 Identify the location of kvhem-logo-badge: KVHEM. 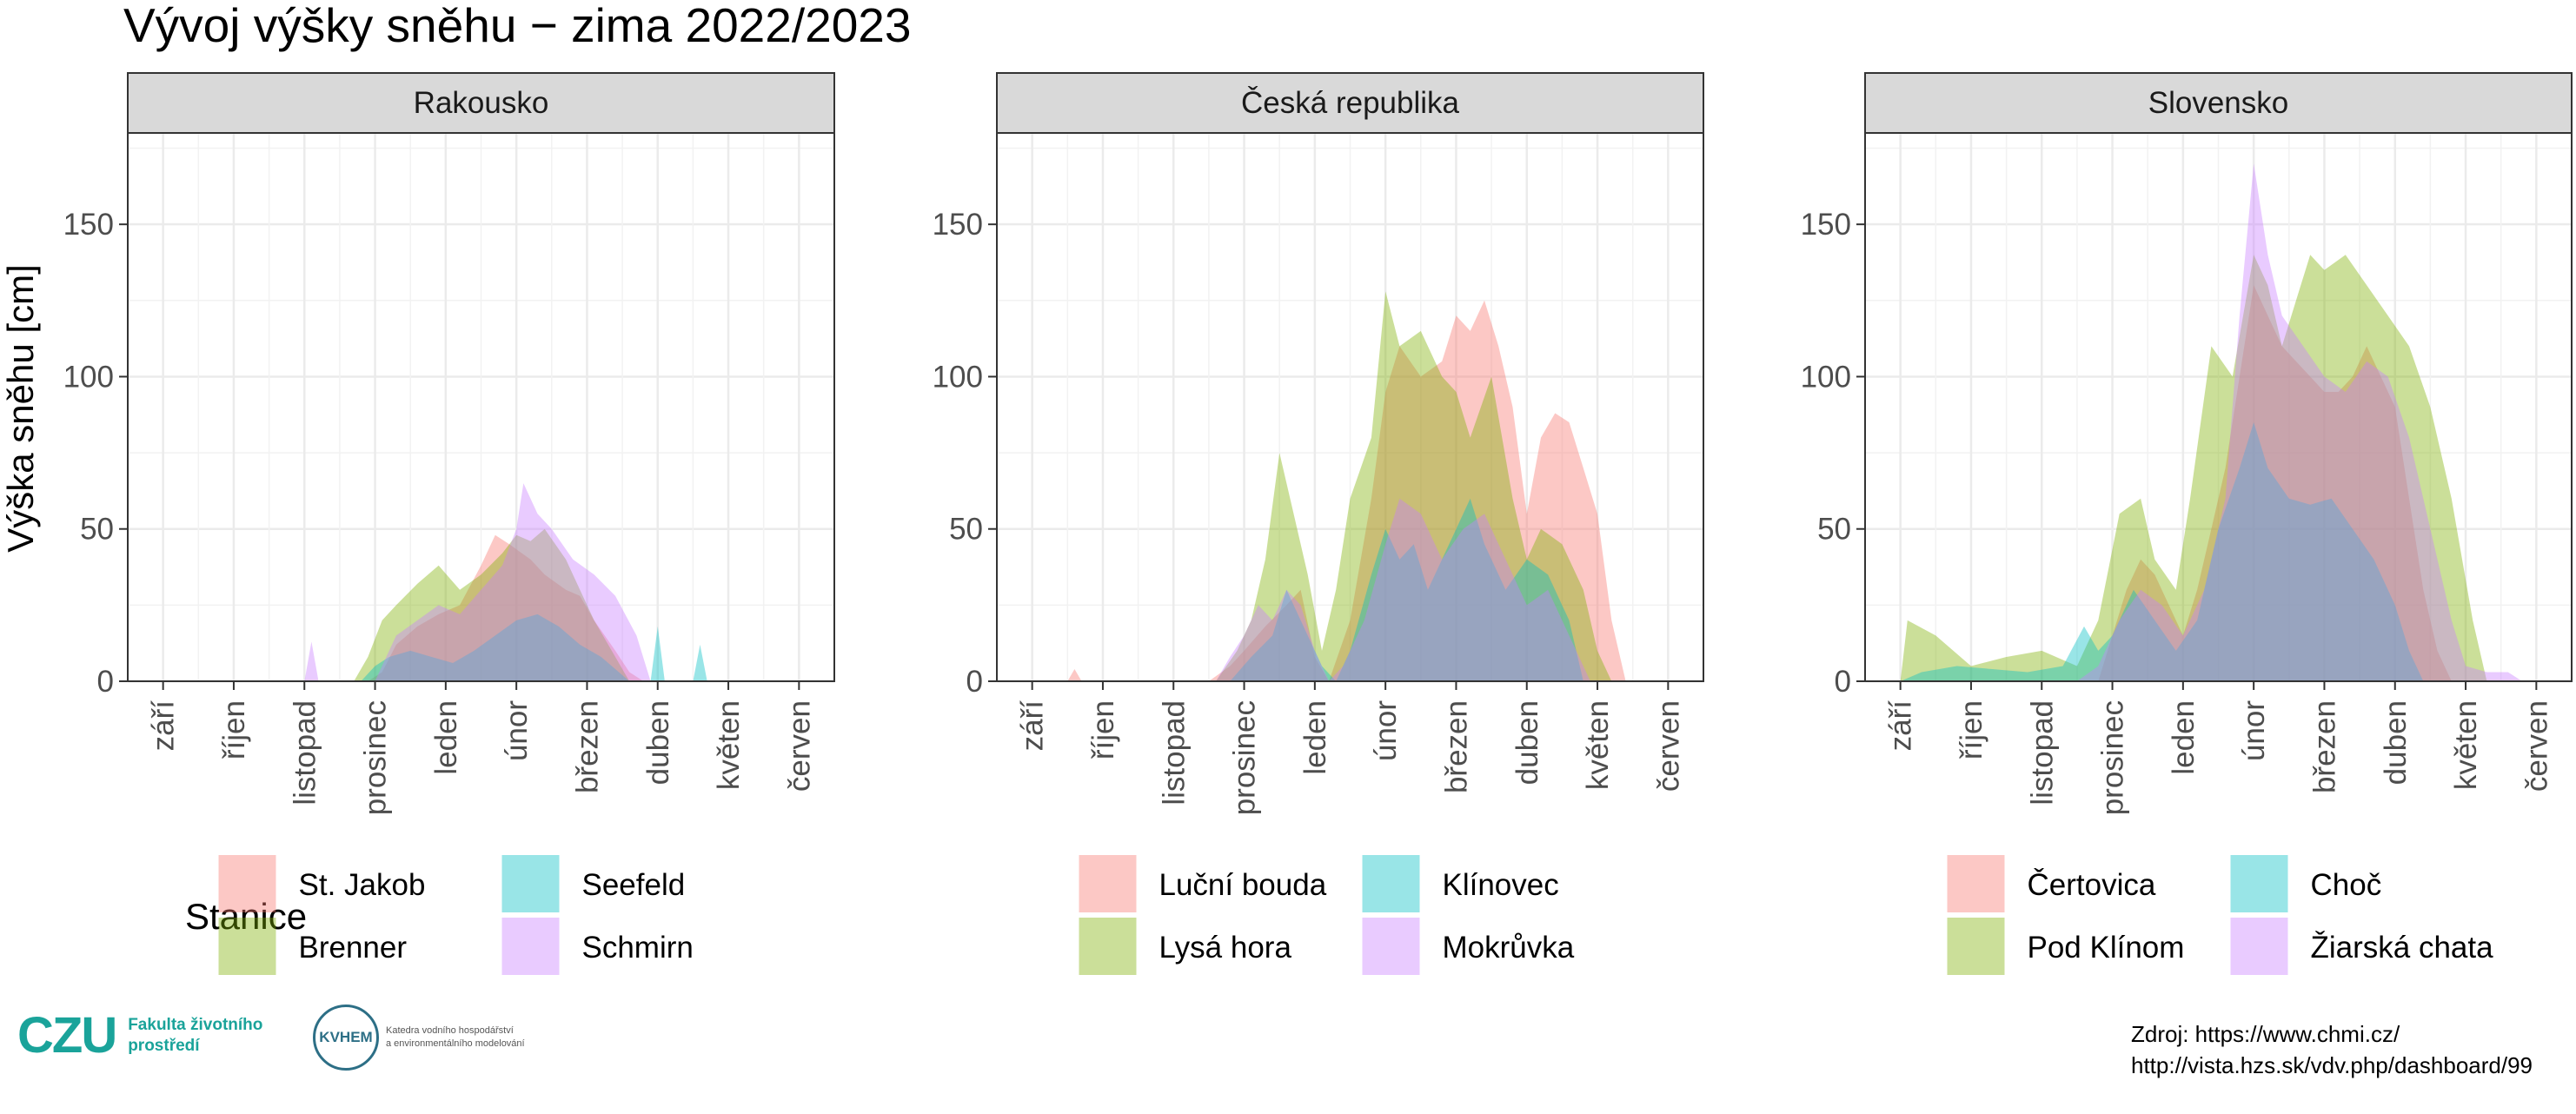
(346, 1038).